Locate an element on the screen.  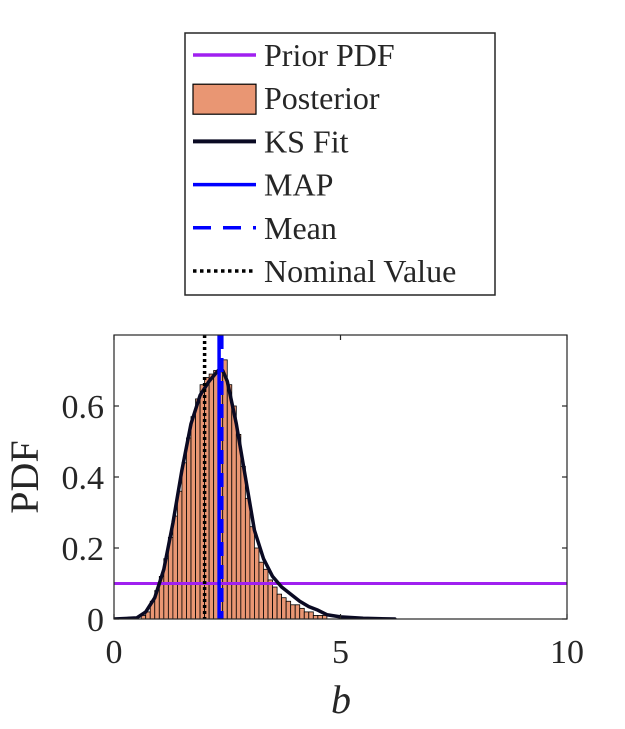
legend-label: KS Fit is located at coordinates (306, 141).